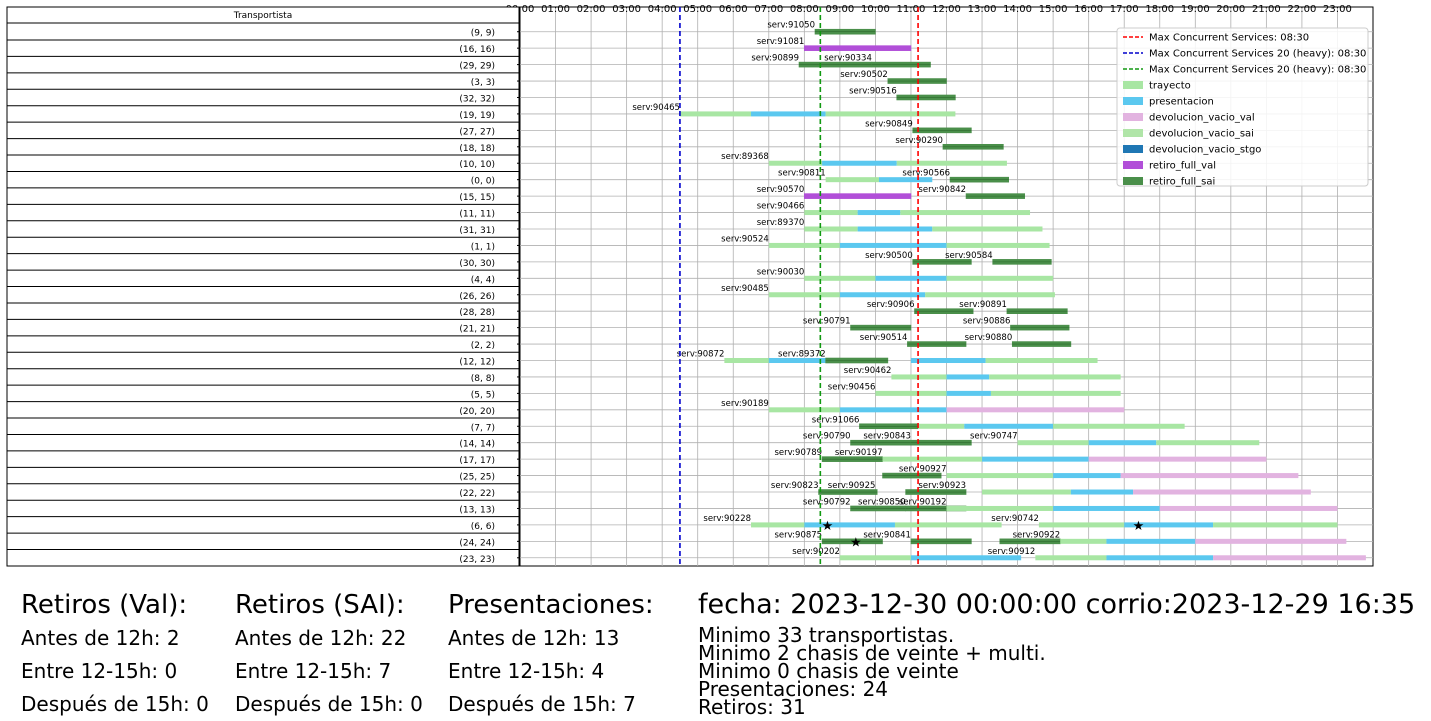 The width and height of the screenshot is (1431, 721). I want to click on service-label: serv:90485, so click(745, 289).